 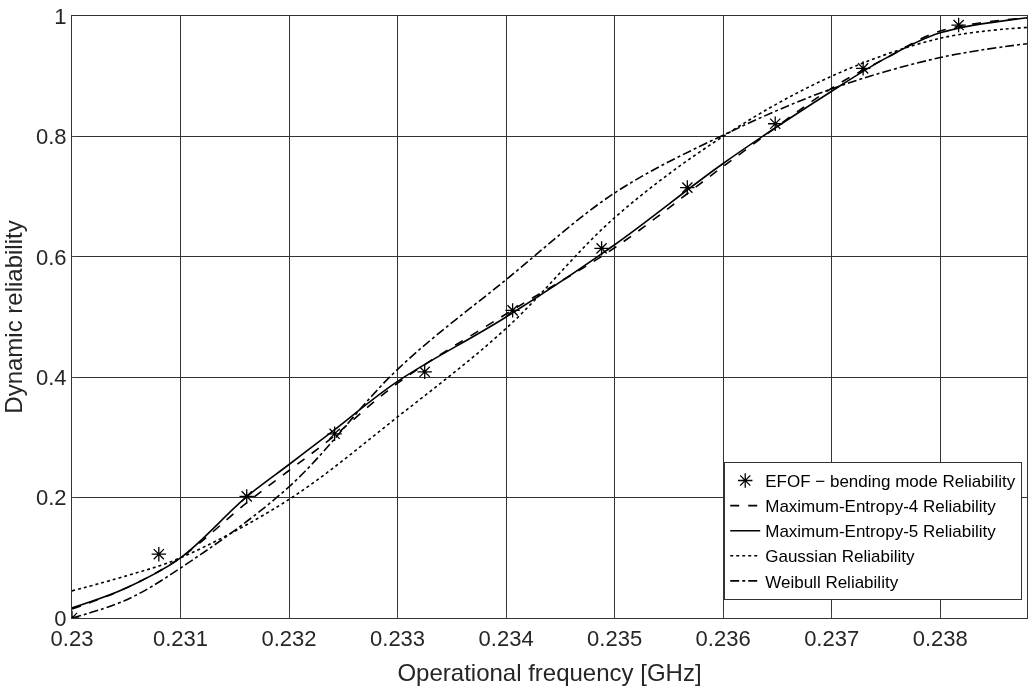 What do you see at coordinates (881, 507) in the screenshot?
I see `legend-label: Maximum-Entropy-4 Reliability` at bounding box center [881, 507].